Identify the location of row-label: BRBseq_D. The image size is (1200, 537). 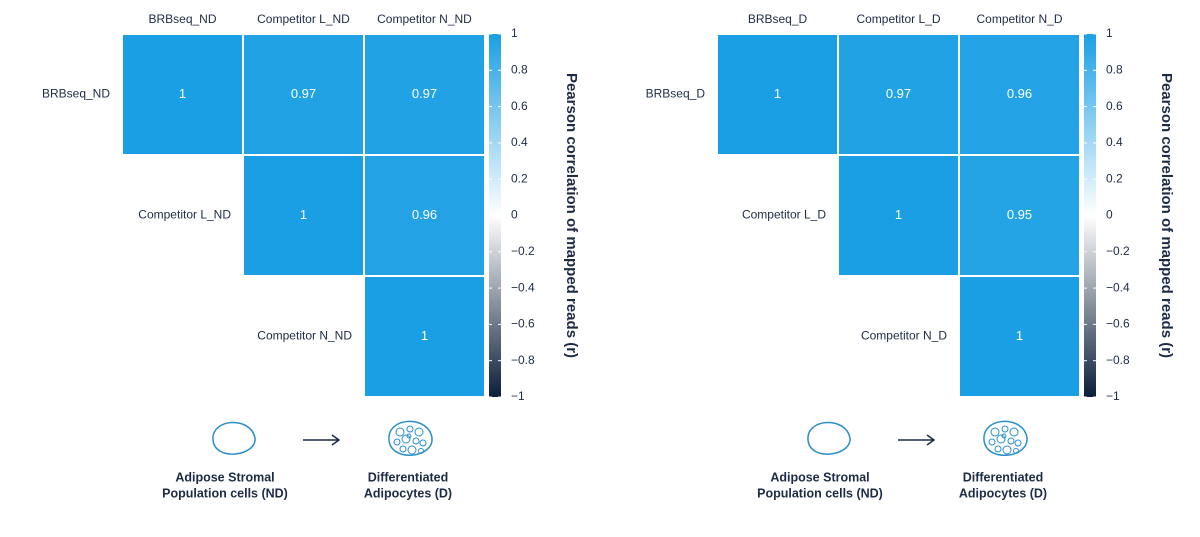
(676, 94).